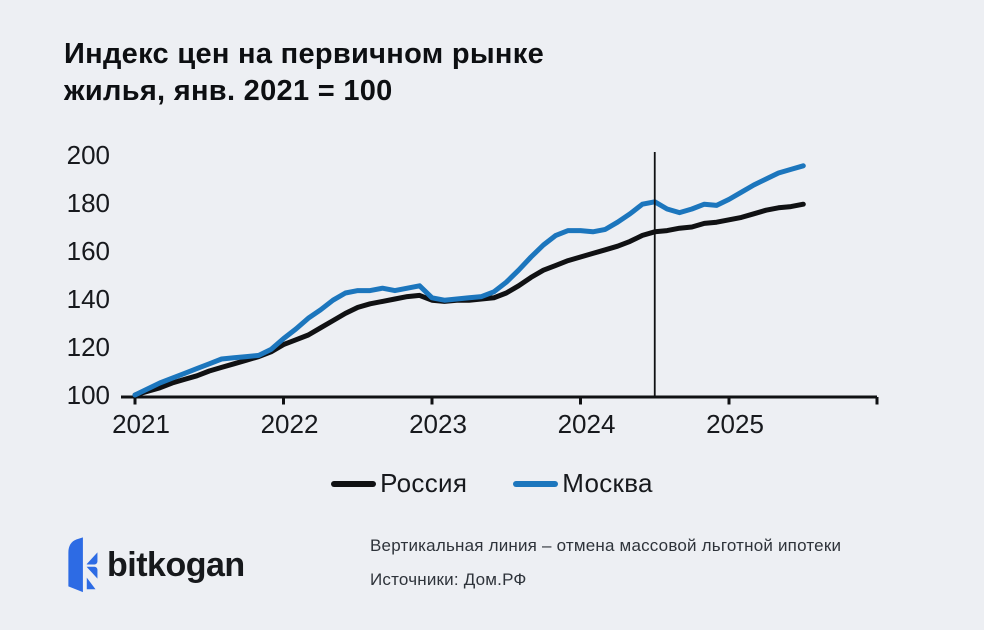 The height and width of the screenshot is (630, 984). Describe the element at coordinates (141, 424) in the screenshot. I see `x-axis-tick-label: 2021` at that location.